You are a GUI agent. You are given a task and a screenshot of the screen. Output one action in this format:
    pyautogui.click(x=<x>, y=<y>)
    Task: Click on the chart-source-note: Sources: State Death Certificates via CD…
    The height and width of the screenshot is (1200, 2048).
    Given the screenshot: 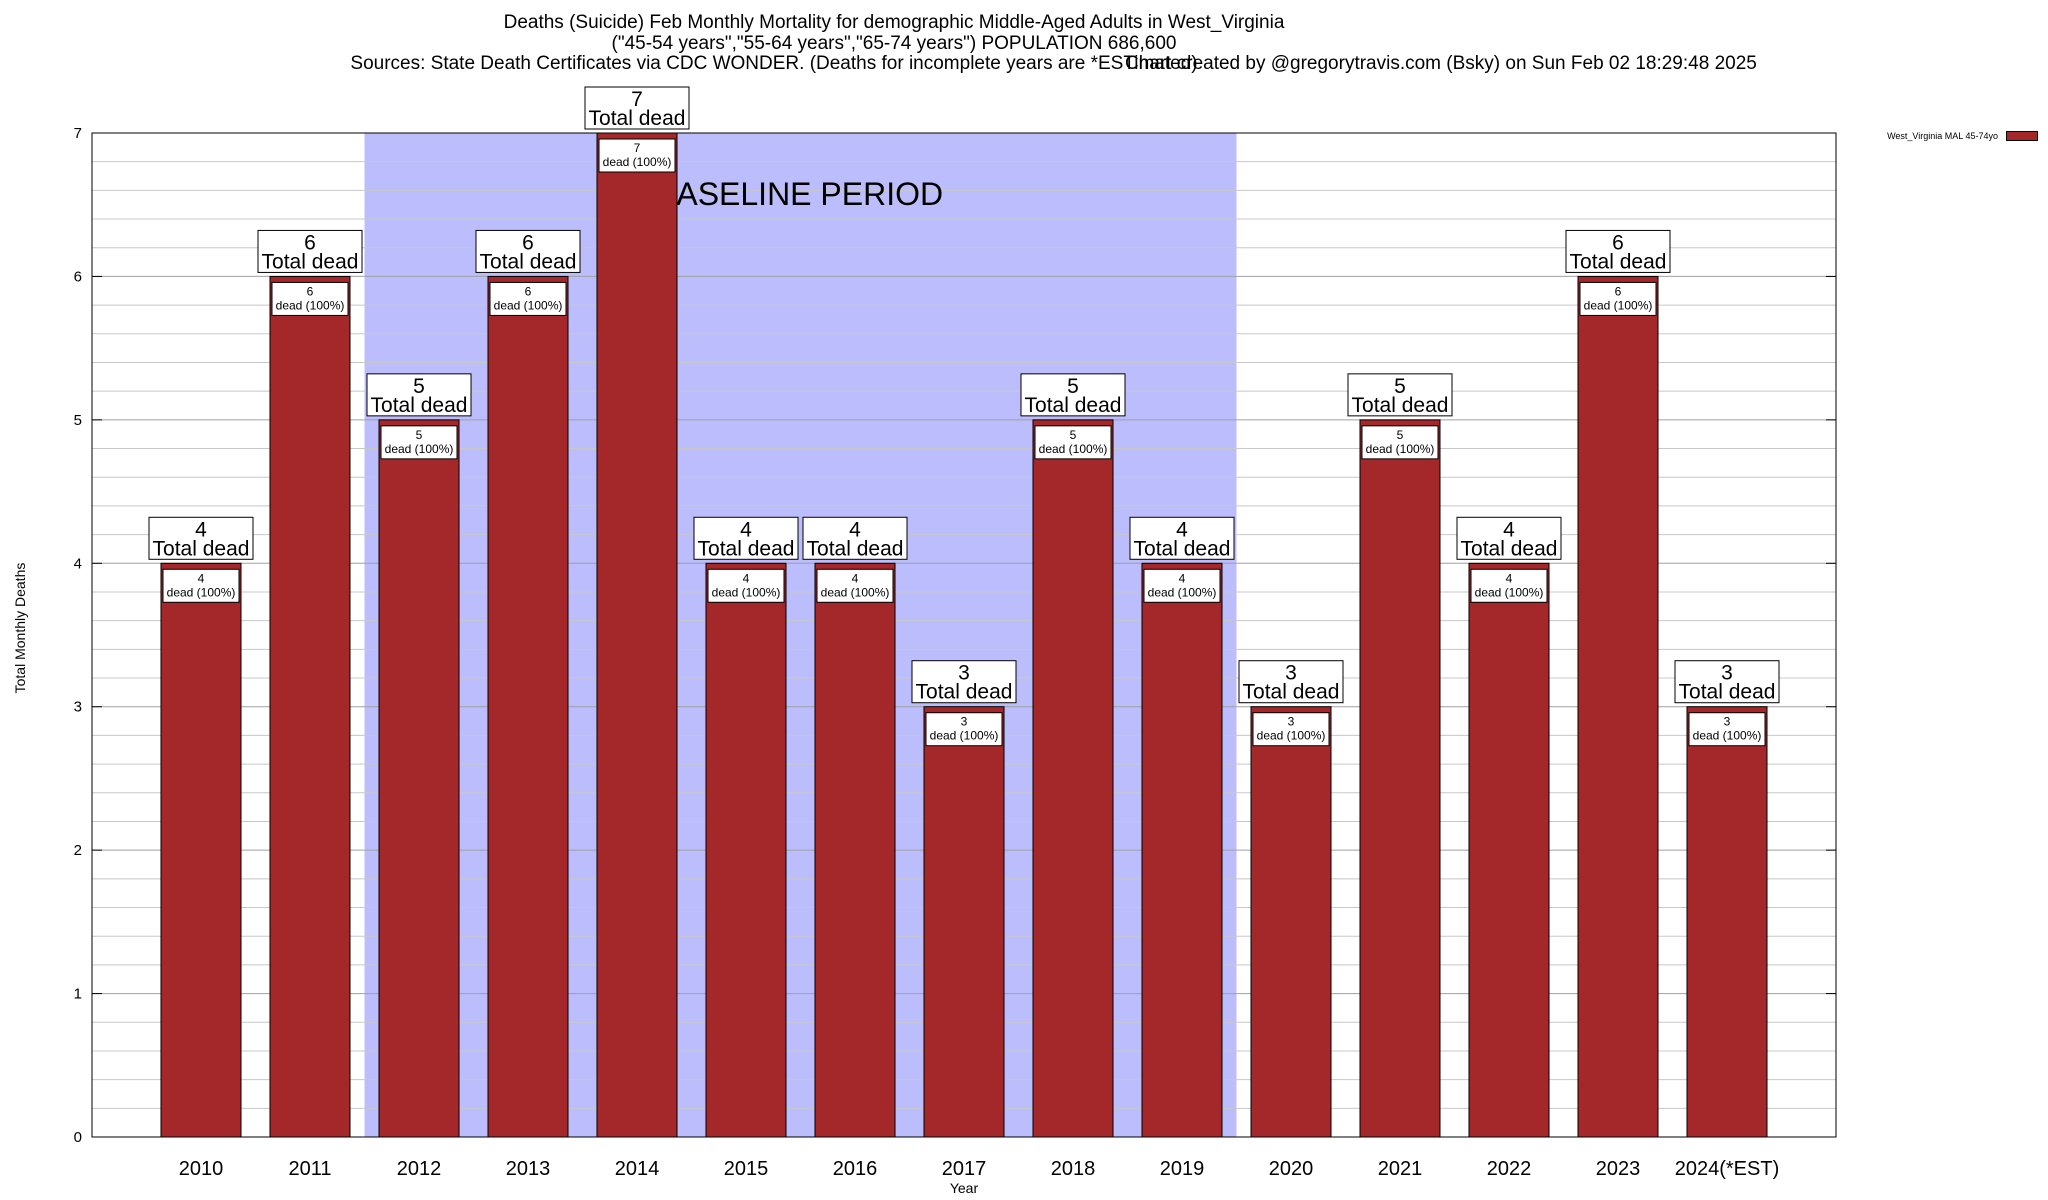 What is the action you would take?
    pyautogui.click(x=774, y=63)
    